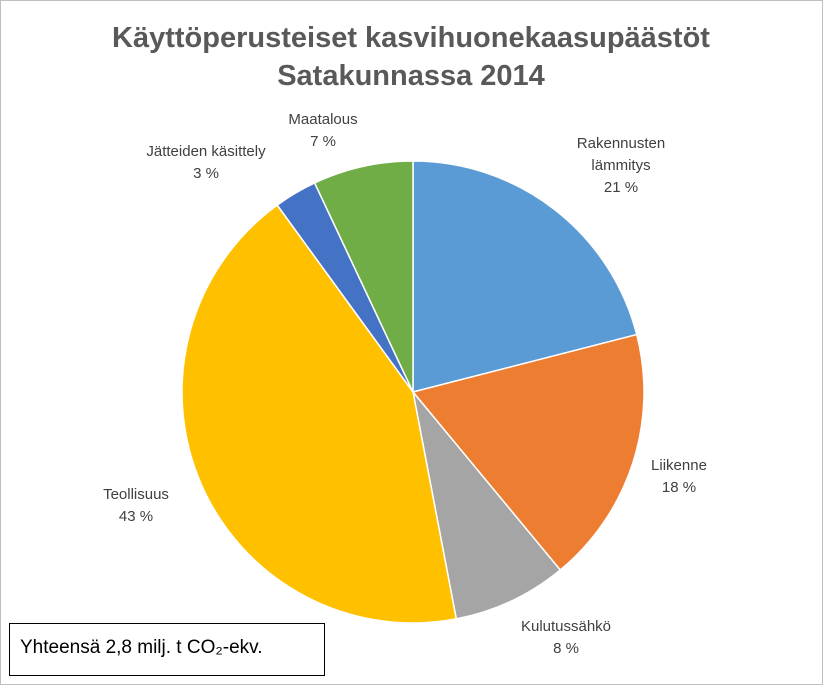 This screenshot has height=685, width=823. I want to click on data-label: Liikenne 18 %, so click(679, 477).